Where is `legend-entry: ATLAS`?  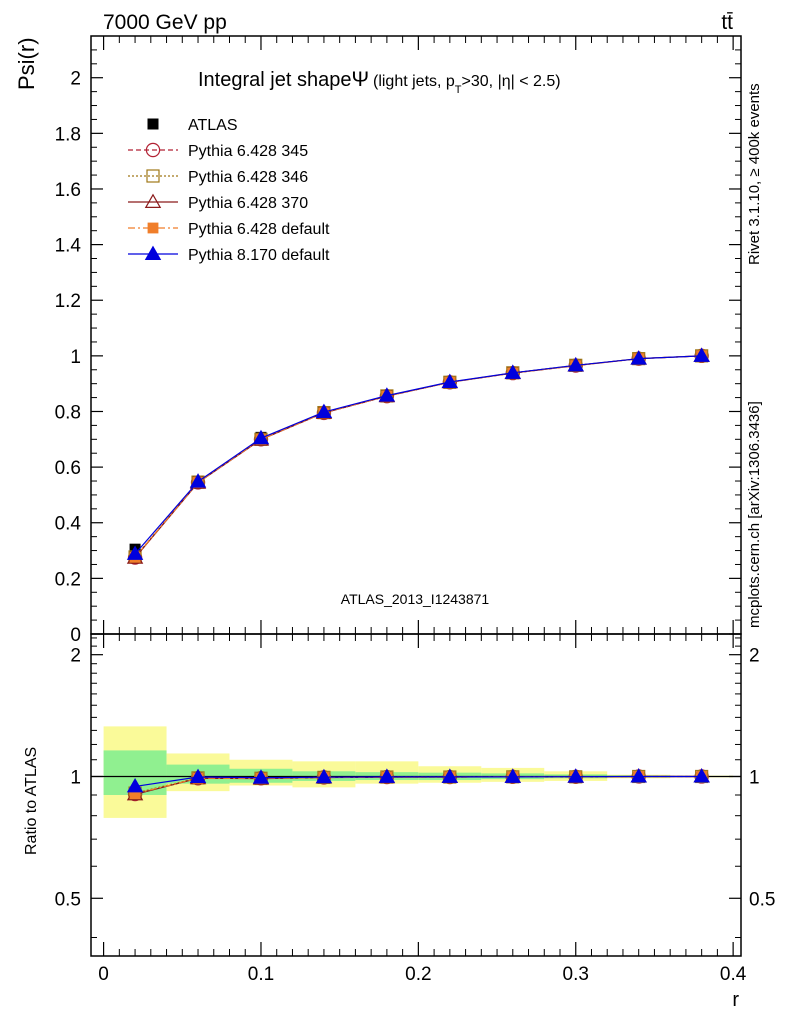
legend-entry: ATLAS is located at coordinates (192, 125).